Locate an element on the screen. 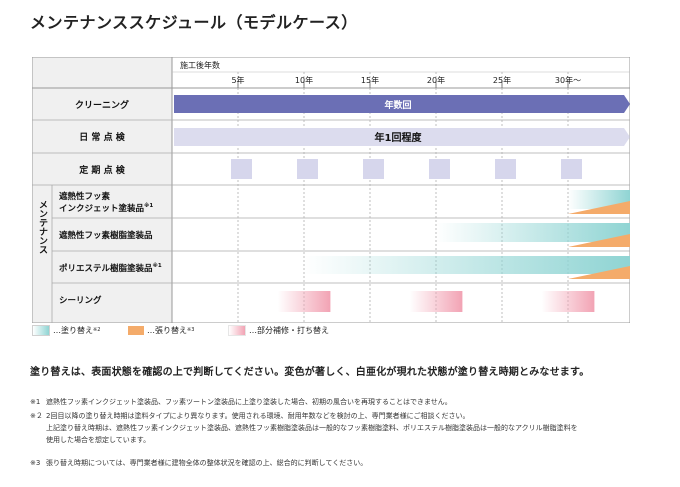 This screenshot has height=487, width=680. repaint-band-m2 is located at coordinates (533, 232).